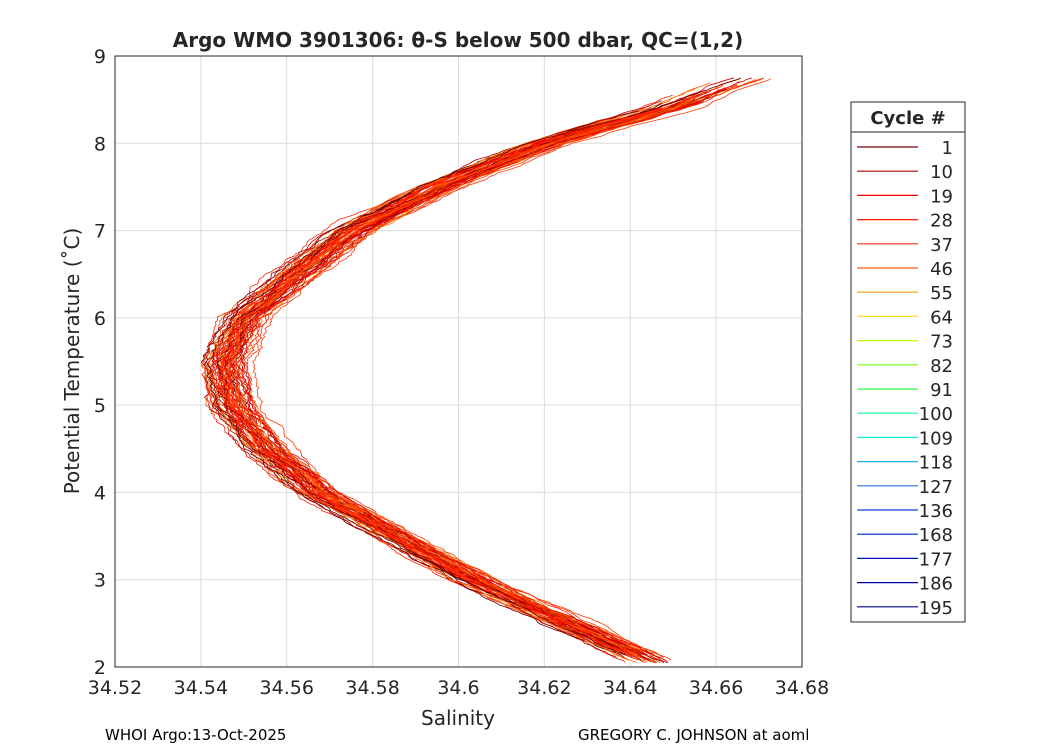 The width and height of the screenshot is (1050, 750). Describe the element at coordinates (941, 245) in the screenshot. I see `legend-label: 37` at that location.